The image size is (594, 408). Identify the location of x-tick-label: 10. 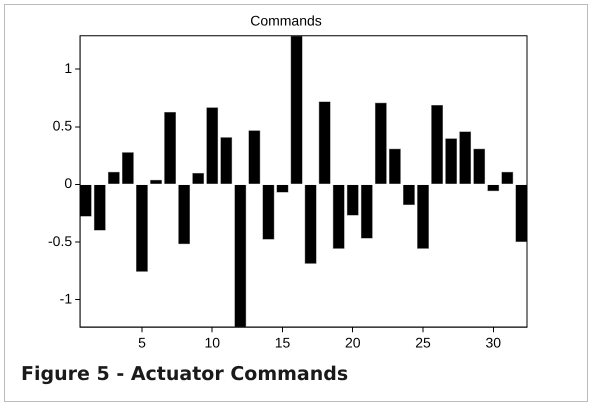
(212, 342).